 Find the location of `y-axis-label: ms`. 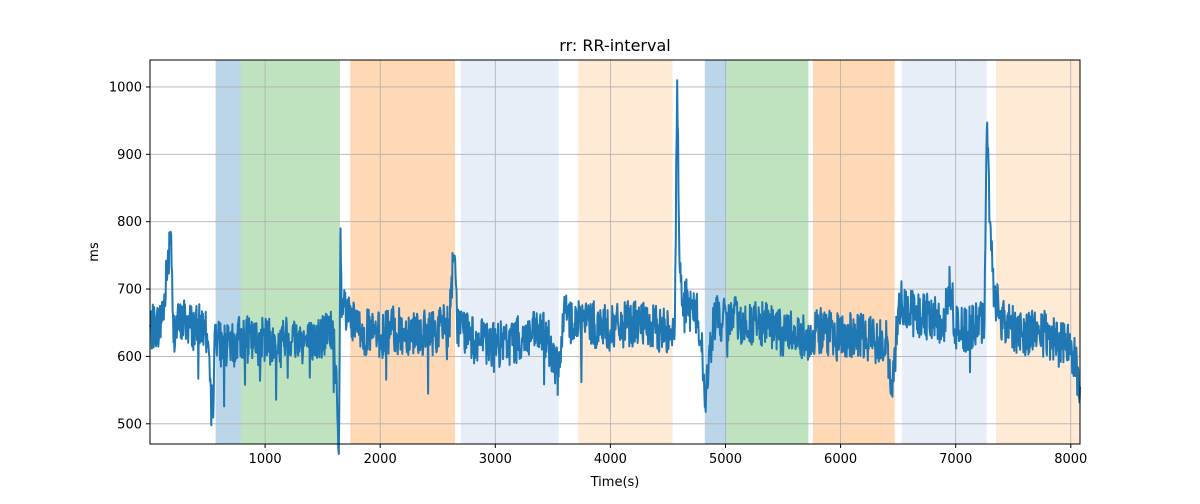

y-axis-label: ms is located at coordinates (94, 252).